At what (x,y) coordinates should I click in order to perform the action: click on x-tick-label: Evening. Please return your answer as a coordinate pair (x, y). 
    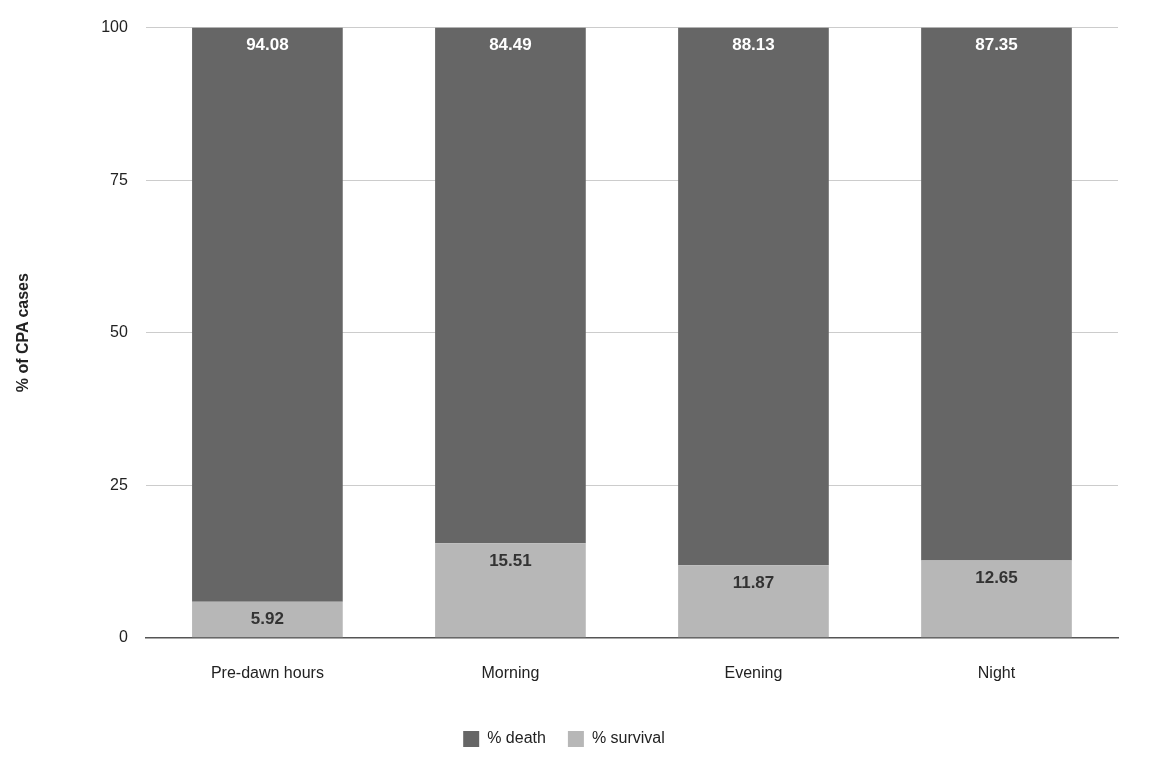
    Looking at the image, I should click on (753, 672).